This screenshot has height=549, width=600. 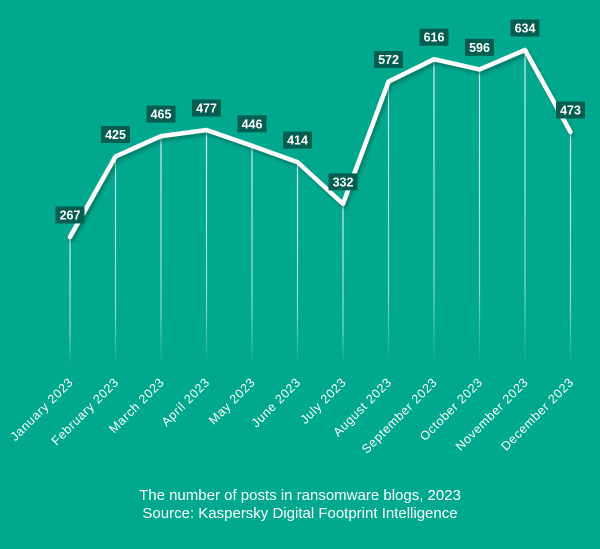 I want to click on data-label: 267, so click(x=70, y=215).